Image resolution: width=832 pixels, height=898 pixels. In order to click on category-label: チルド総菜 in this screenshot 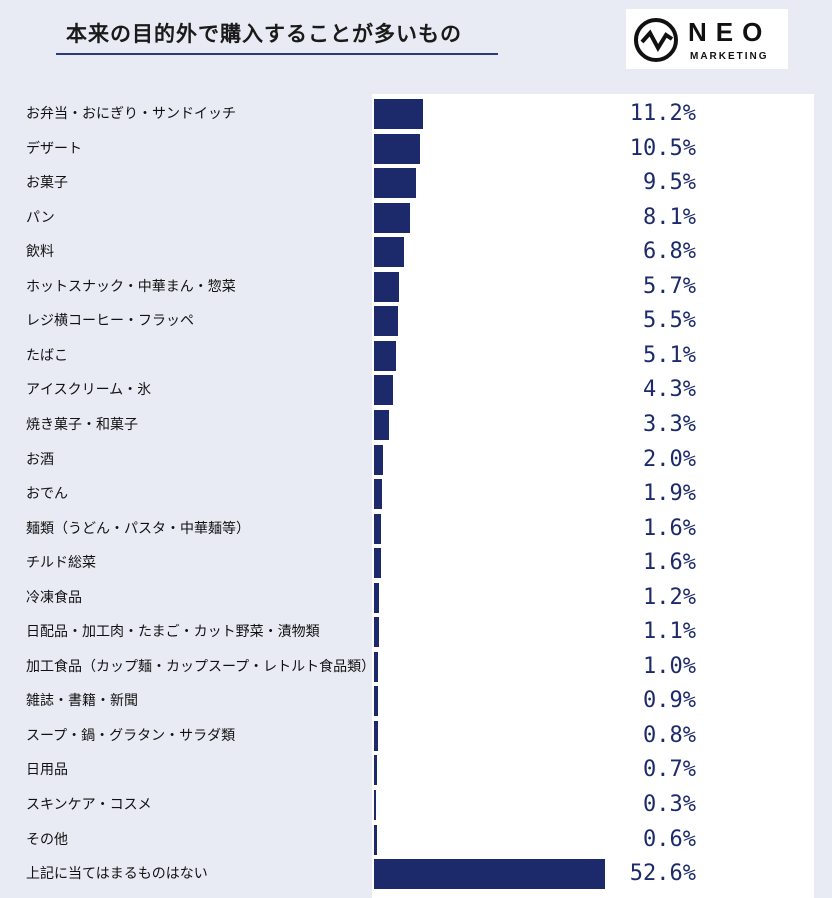, I will do `click(61, 563)`.